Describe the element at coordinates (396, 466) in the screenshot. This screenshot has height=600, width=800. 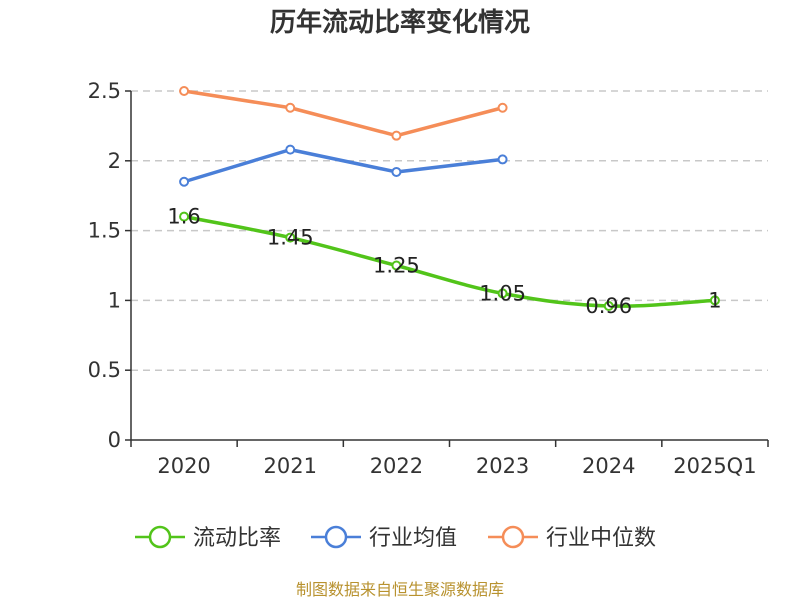
I see `x-tick-label-2: 2022` at that location.